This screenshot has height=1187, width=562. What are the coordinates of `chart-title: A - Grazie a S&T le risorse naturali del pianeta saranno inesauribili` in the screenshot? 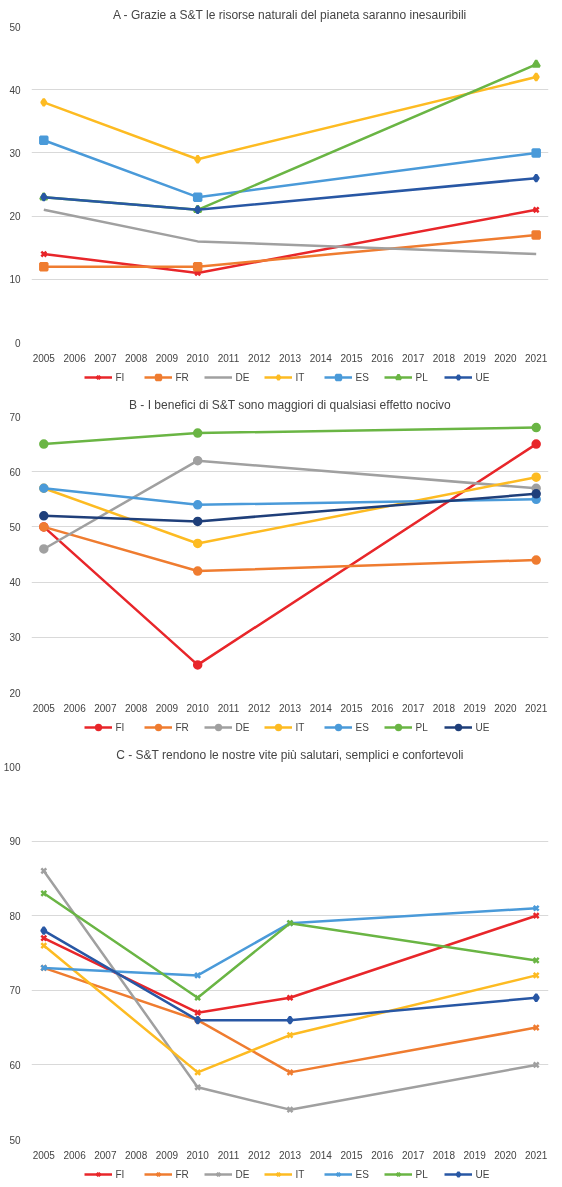 It's located at (289, 14).